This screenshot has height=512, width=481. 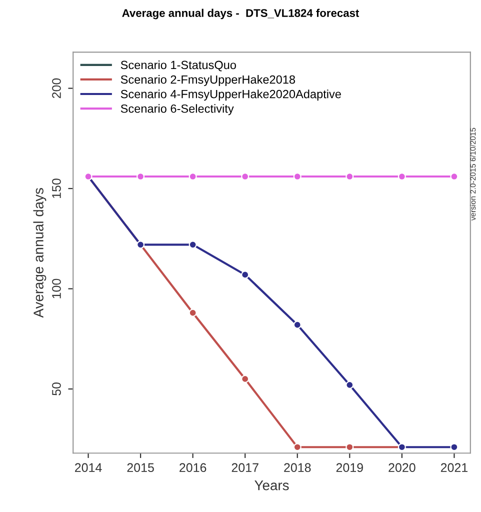 I want to click on legend-label: Scenario 2-FmsyUpperHake2018, so click(x=208, y=80).